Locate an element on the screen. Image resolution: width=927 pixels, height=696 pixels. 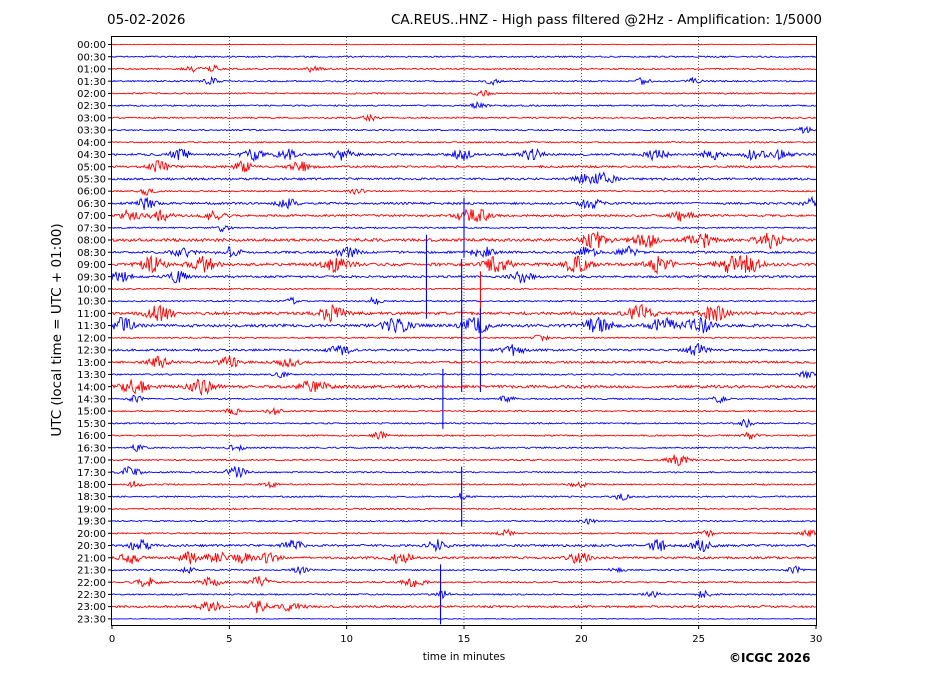
y-tick-label: 21:30 is located at coordinates (91, 571).